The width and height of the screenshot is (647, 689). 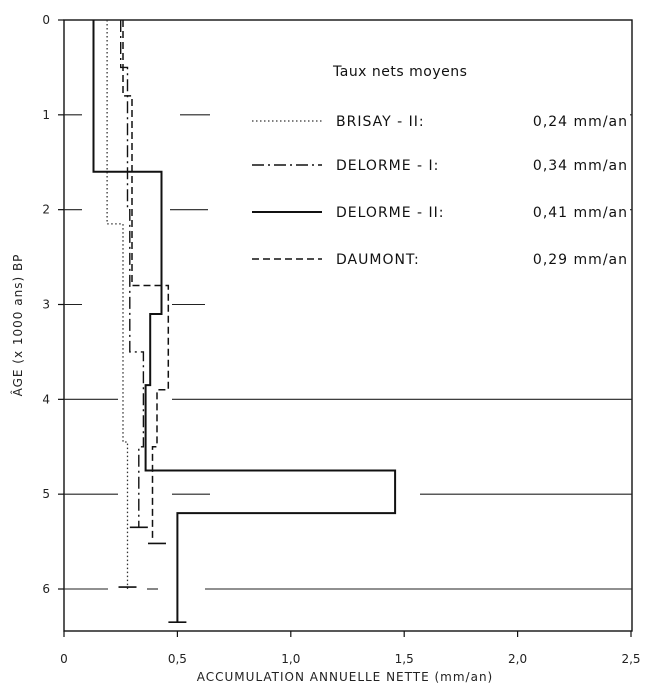 What do you see at coordinates (378, 260) in the screenshot?
I see `legend-label-daumont: DAUMONT:` at bounding box center [378, 260].